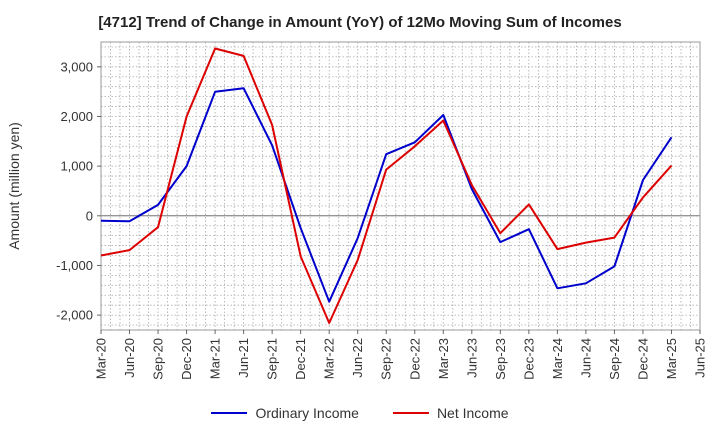  I want to click on x-tick-label: Sep-24, so click(614, 359).